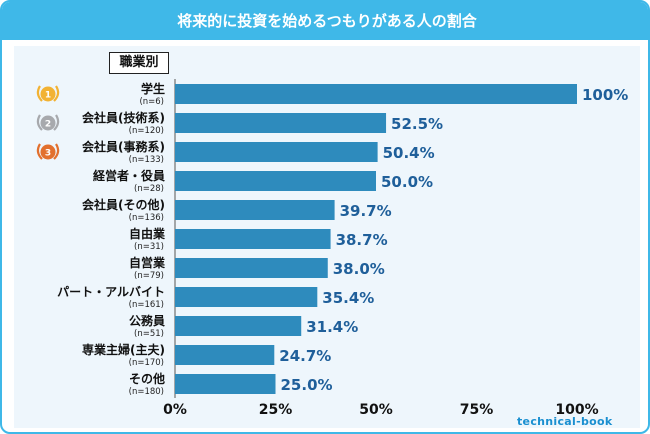 Image resolution: width=650 pixels, height=434 pixels. What do you see at coordinates (332, 327) in the screenshot?
I see `value-label: 31.4%` at bounding box center [332, 327].